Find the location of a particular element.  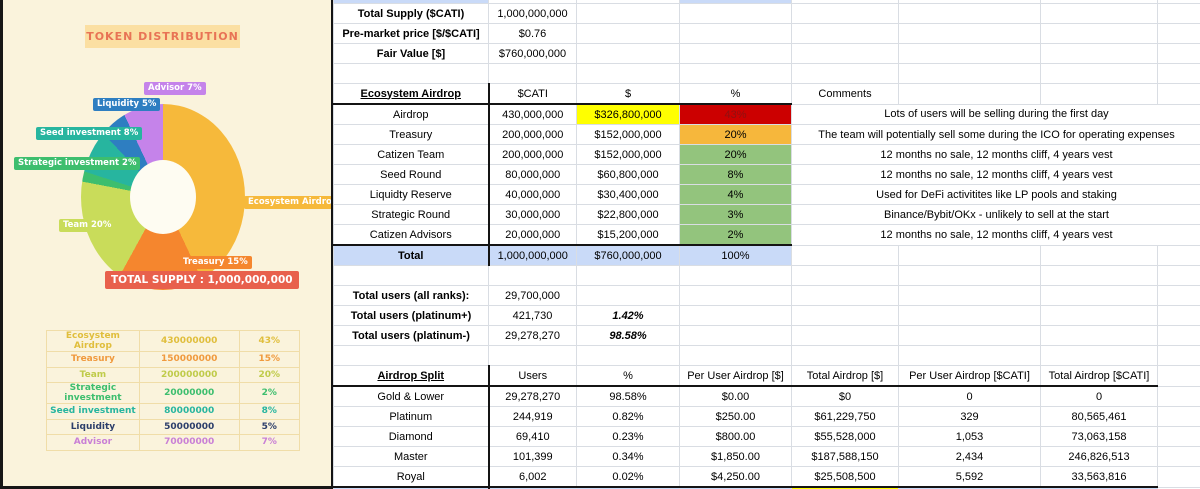

col-header-per-user-usd: Per User Airdrop [$] is located at coordinates (735, 376).